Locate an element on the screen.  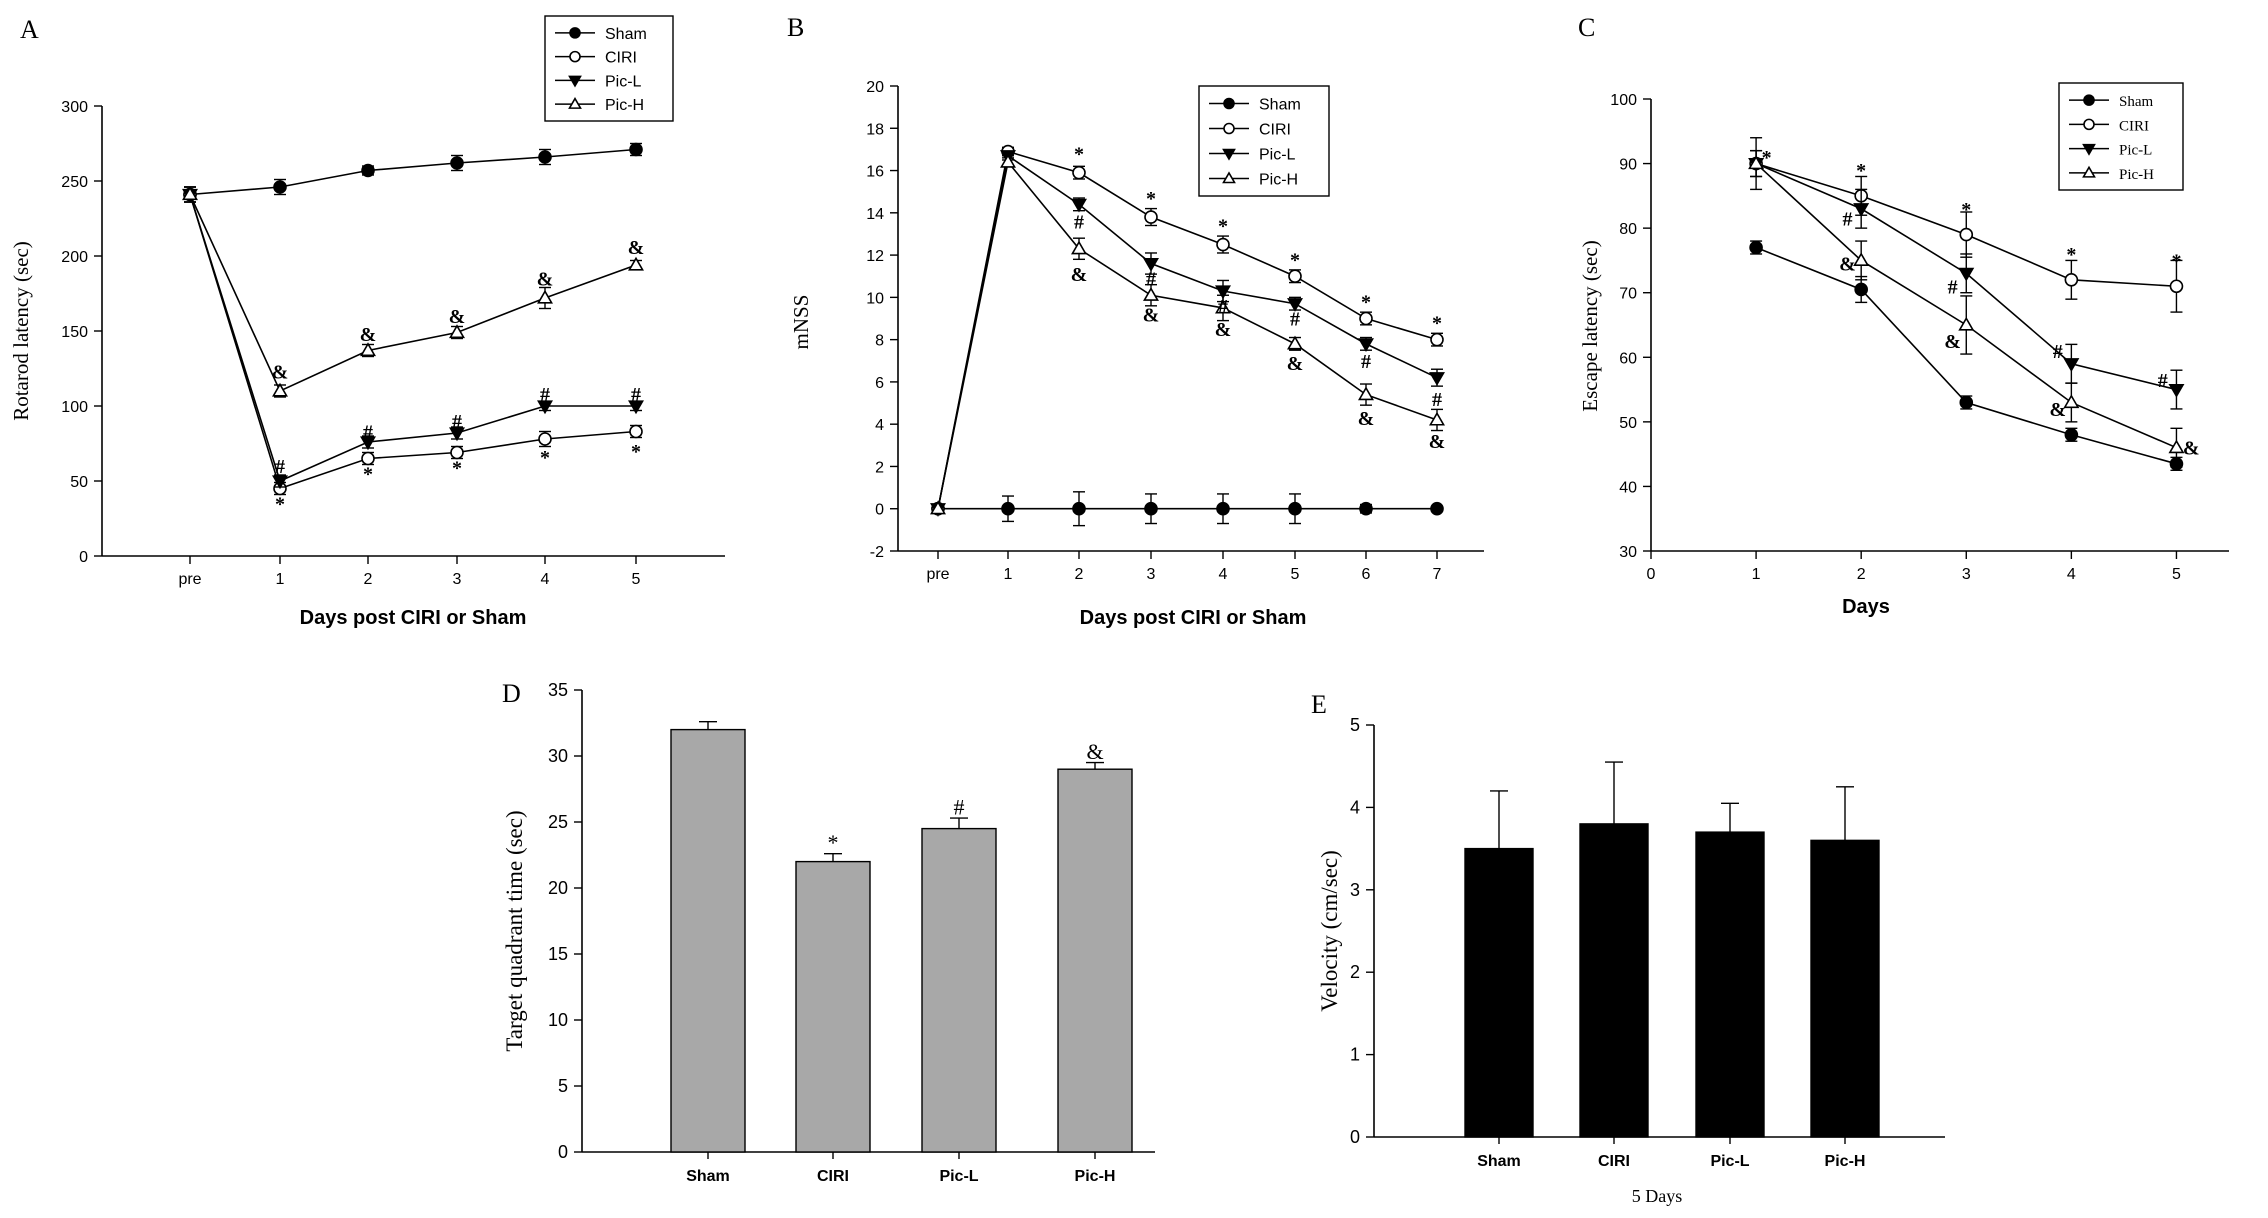
y-tick-label: 8 is located at coordinates (879, 341).